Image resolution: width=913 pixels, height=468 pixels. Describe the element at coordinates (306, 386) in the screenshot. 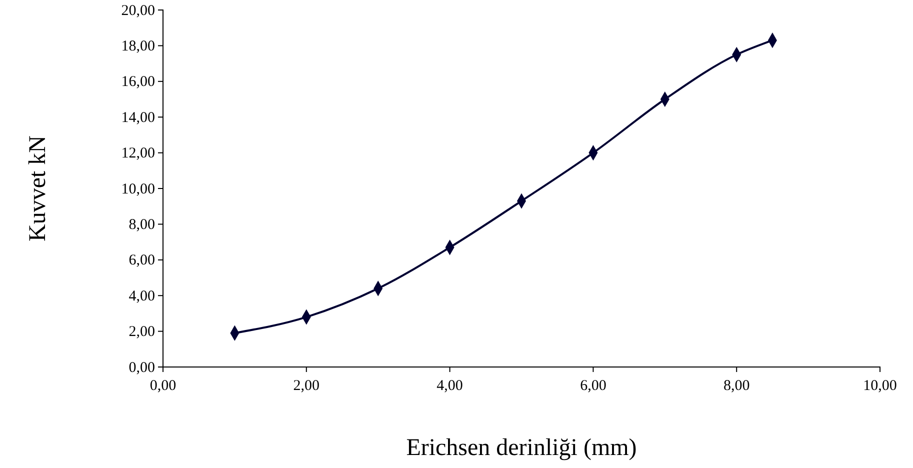

I see `x-tick-label: 2,00` at that location.